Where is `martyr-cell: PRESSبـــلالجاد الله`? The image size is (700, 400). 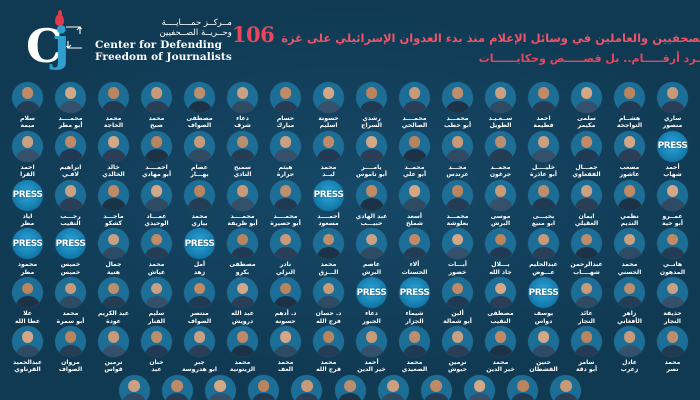 martyr-cell: PRESSبـــلالجاد الله is located at coordinates (500, 252).